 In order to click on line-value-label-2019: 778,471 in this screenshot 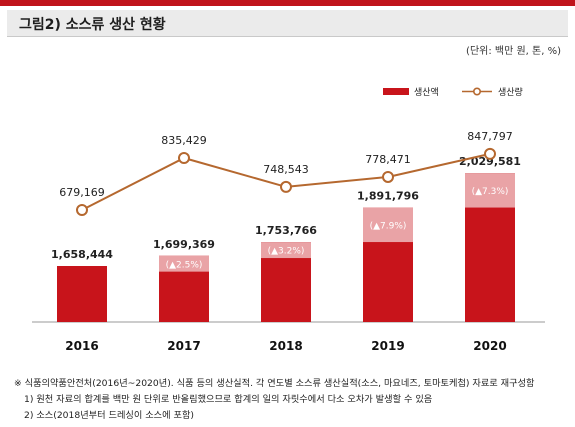, I will do `click(388, 159)`.